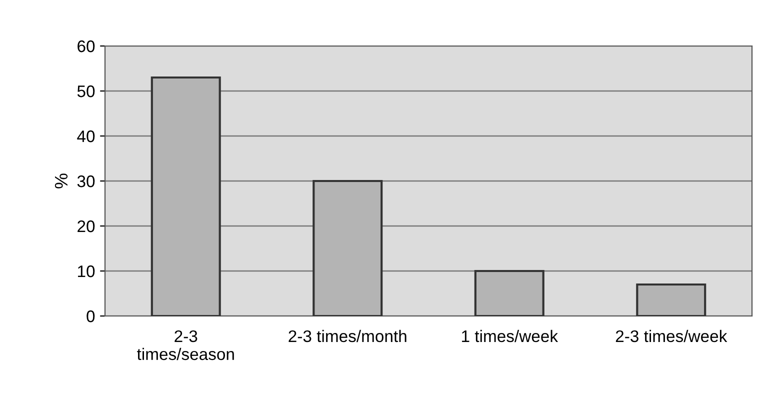 The height and width of the screenshot is (404, 763). What do you see at coordinates (86, 91) in the screenshot?
I see `y-tick-label: 50` at bounding box center [86, 91].